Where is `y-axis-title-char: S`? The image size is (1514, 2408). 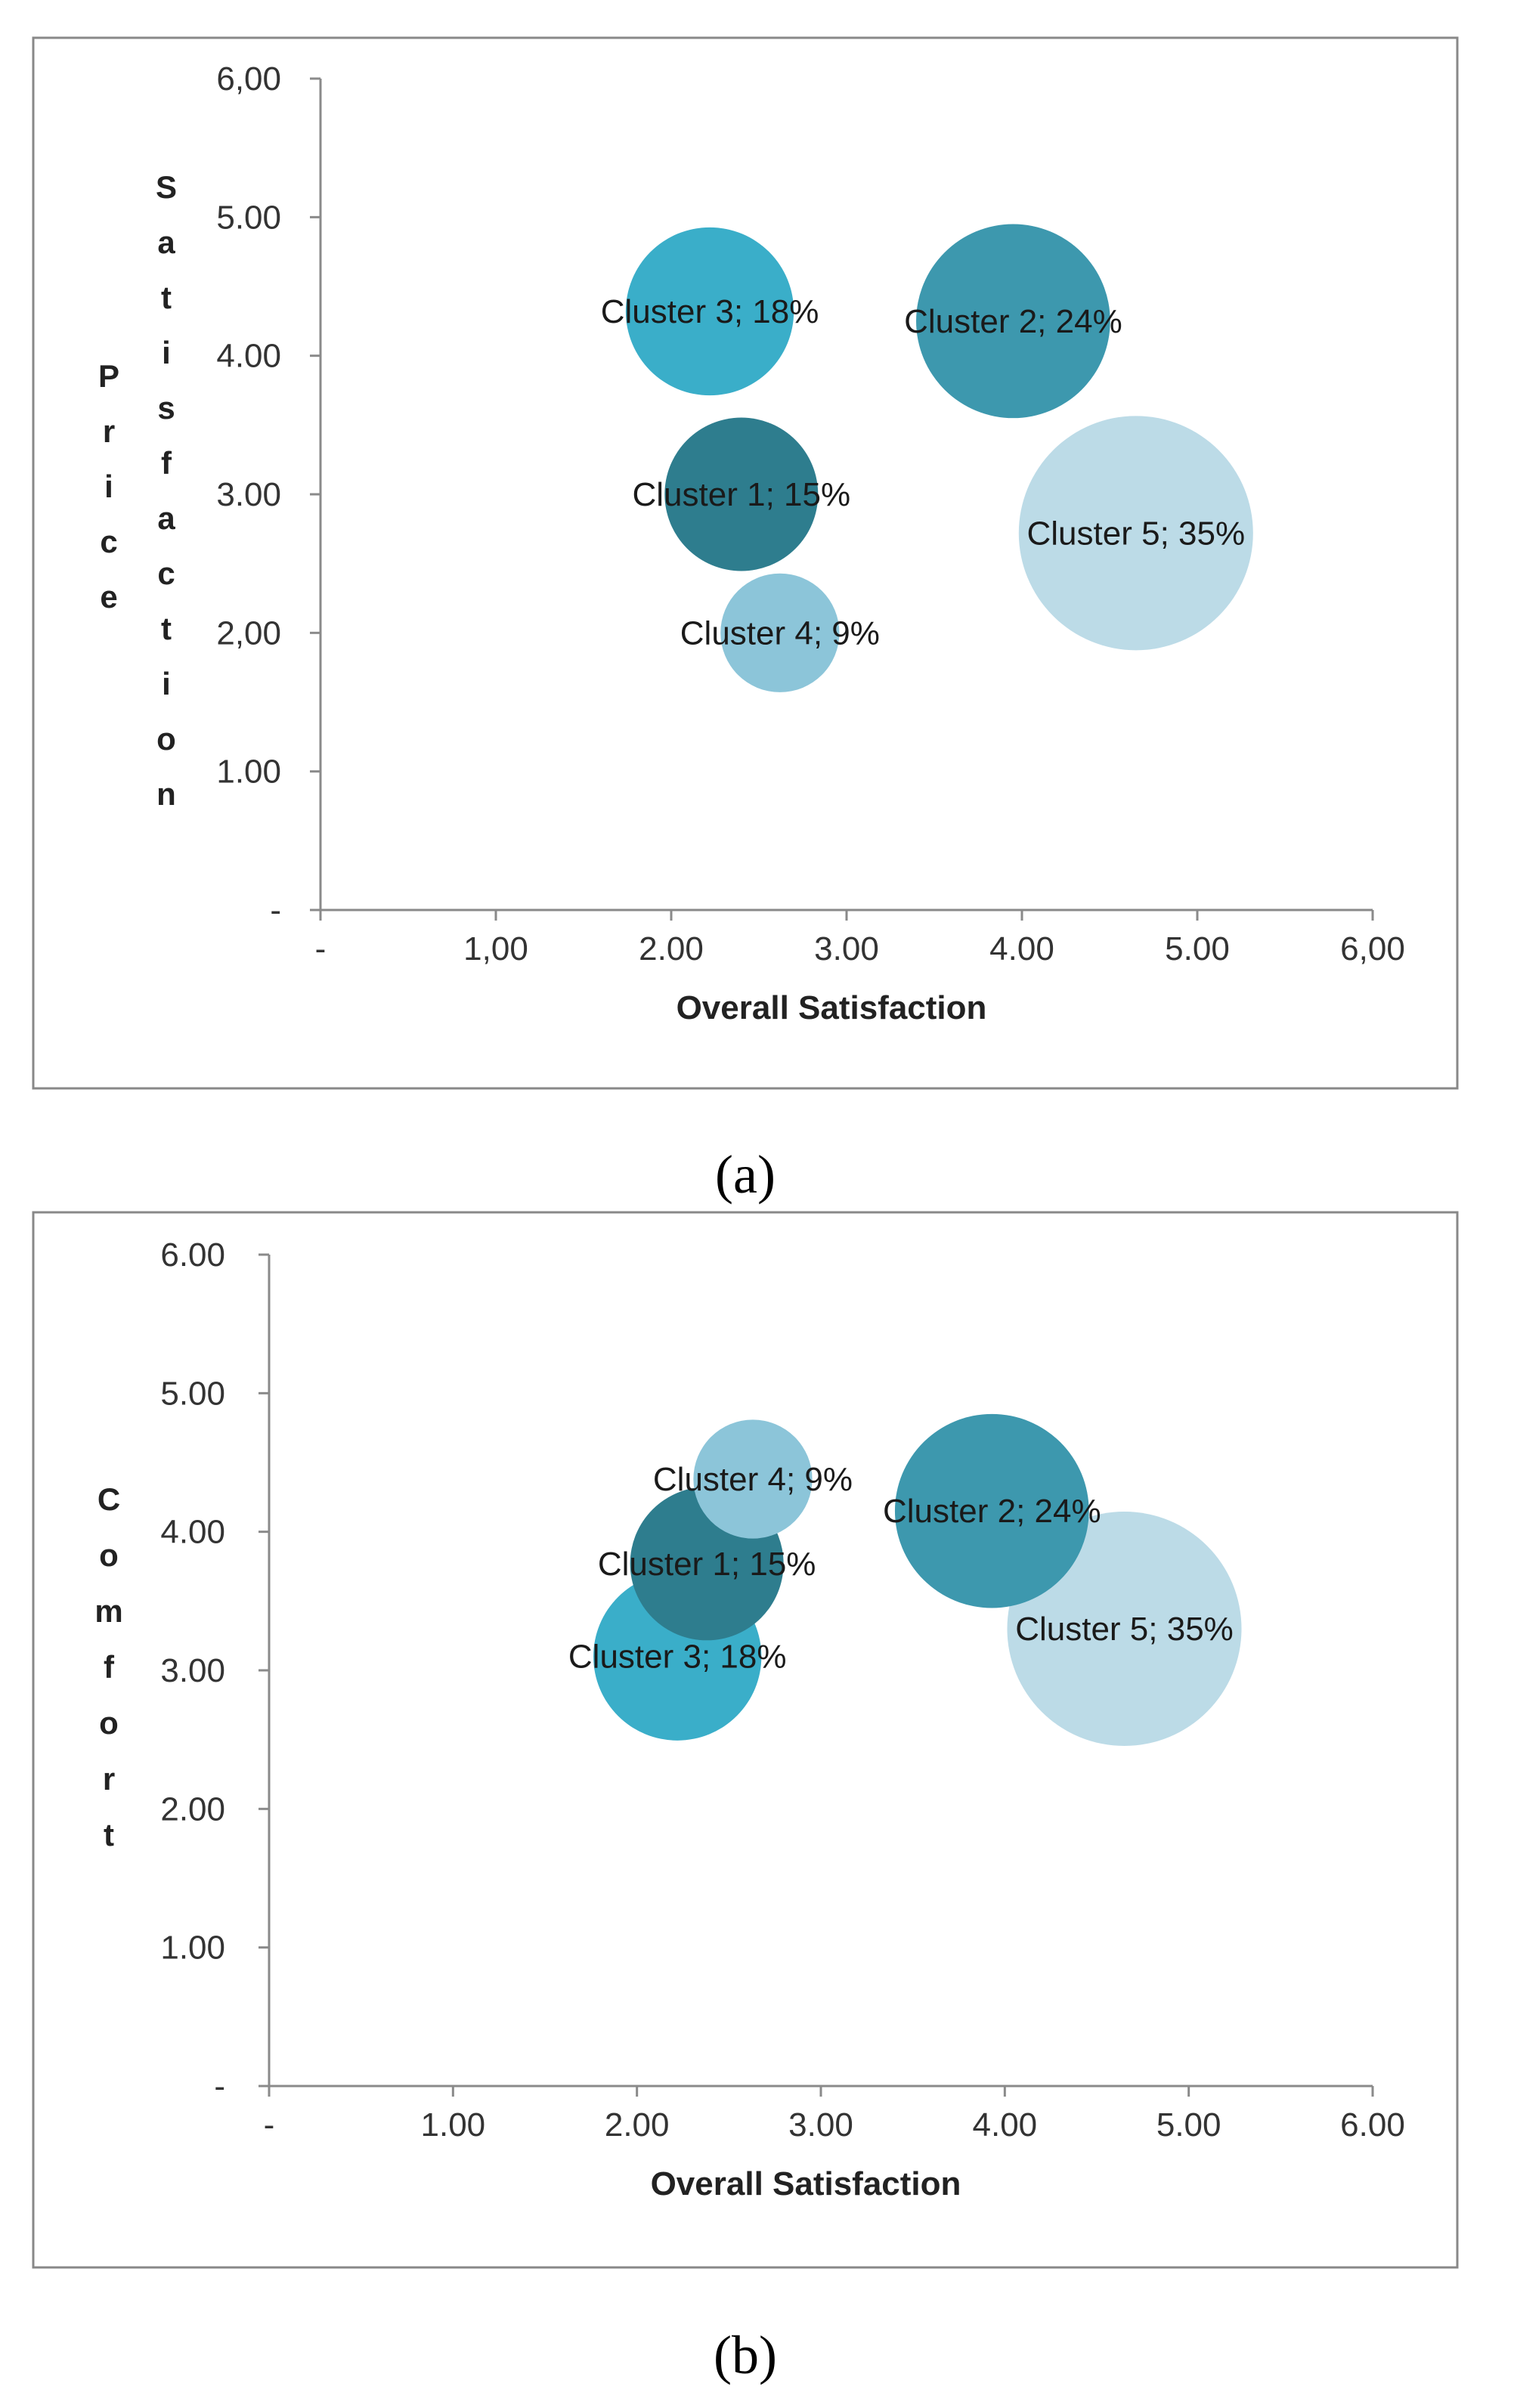 y-axis-title-char: S is located at coordinates (167, 187).